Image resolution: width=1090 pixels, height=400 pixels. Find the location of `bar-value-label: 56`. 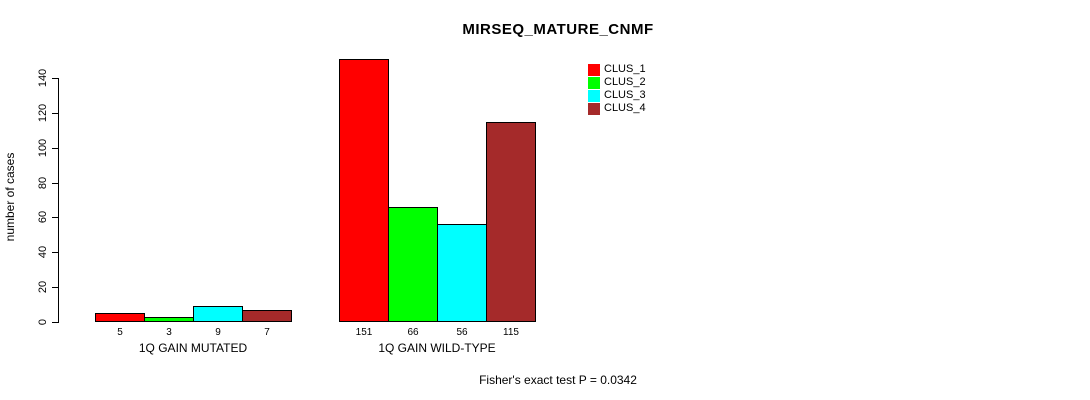

bar-value-label: 56 is located at coordinates (462, 332).